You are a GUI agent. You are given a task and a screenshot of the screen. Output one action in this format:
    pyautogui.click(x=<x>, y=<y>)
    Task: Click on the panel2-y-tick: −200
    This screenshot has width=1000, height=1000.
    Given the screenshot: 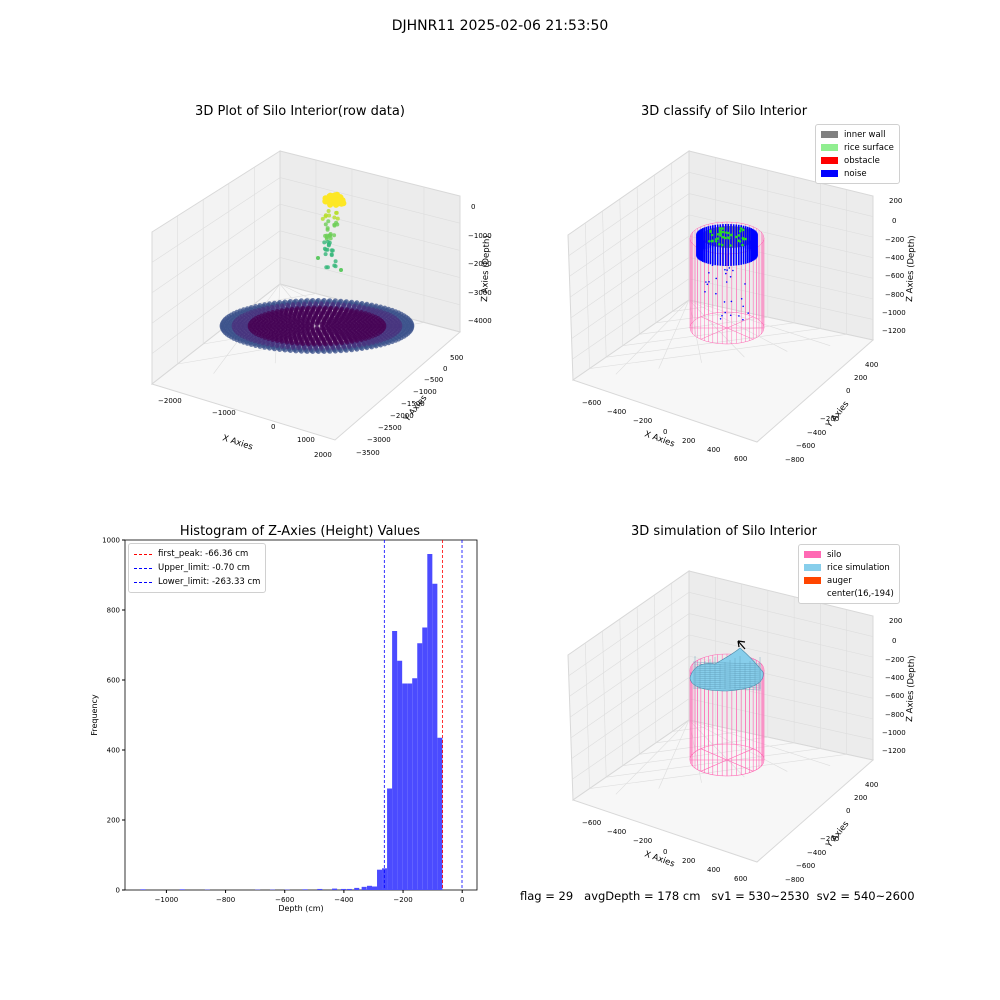 What is the action you would take?
    pyautogui.click(x=829, y=419)
    